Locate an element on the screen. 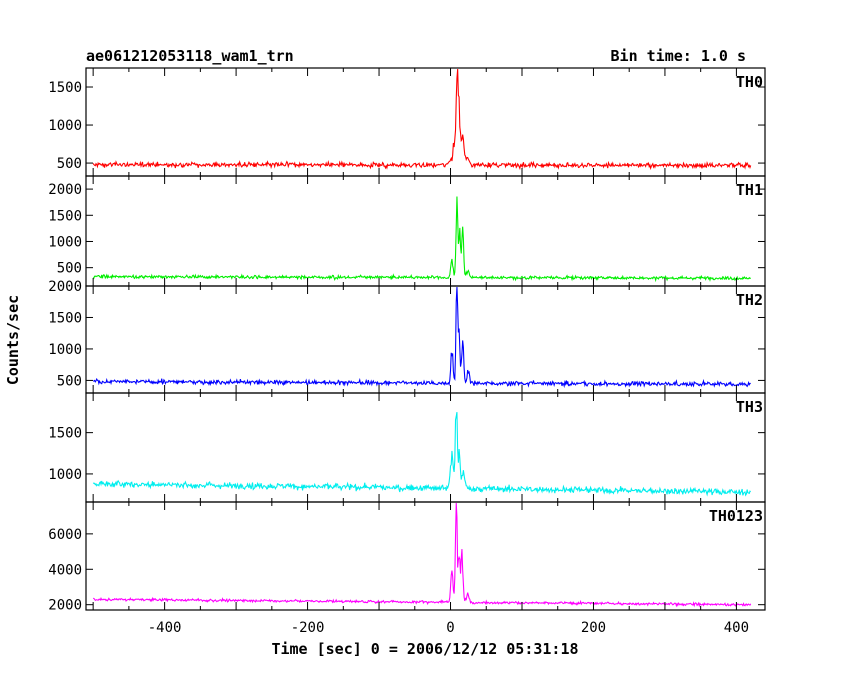 This screenshot has width=850, height=680. panel-th0: 500 1000 1500 TH0 is located at coordinates (407, 122).